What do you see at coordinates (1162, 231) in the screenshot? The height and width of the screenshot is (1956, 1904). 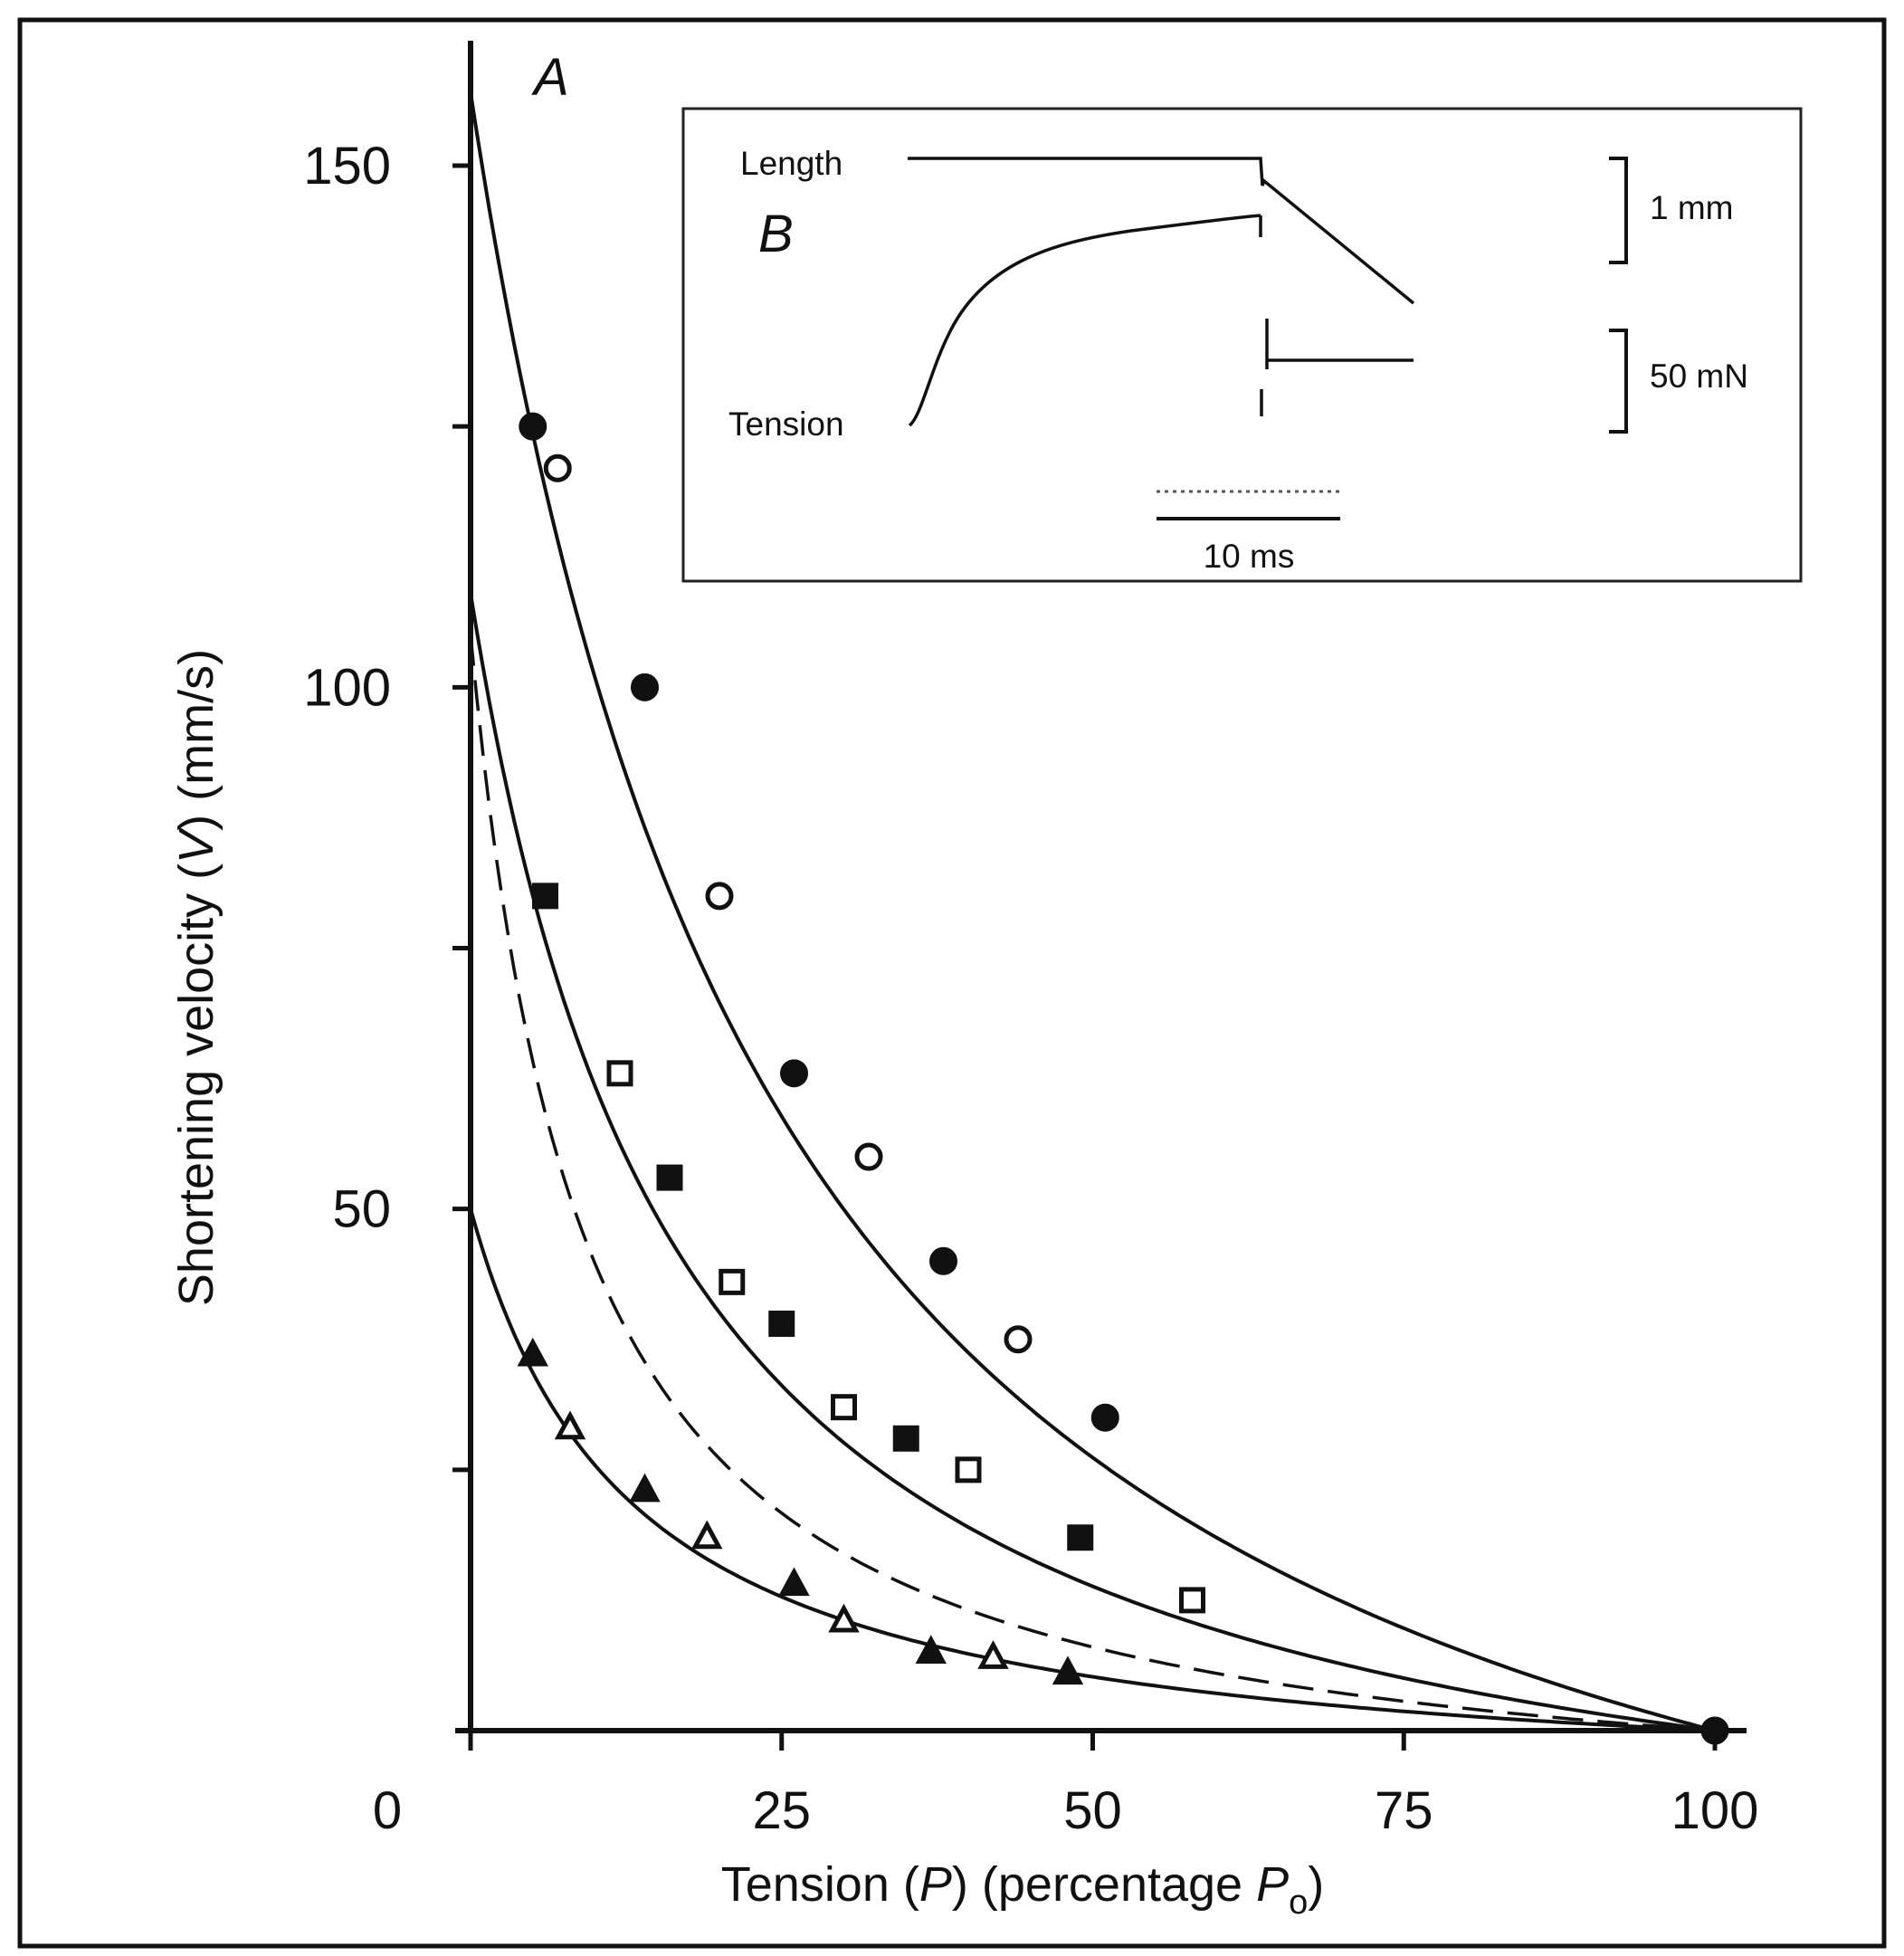 I see `length-trace` at bounding box center [1162, 231].